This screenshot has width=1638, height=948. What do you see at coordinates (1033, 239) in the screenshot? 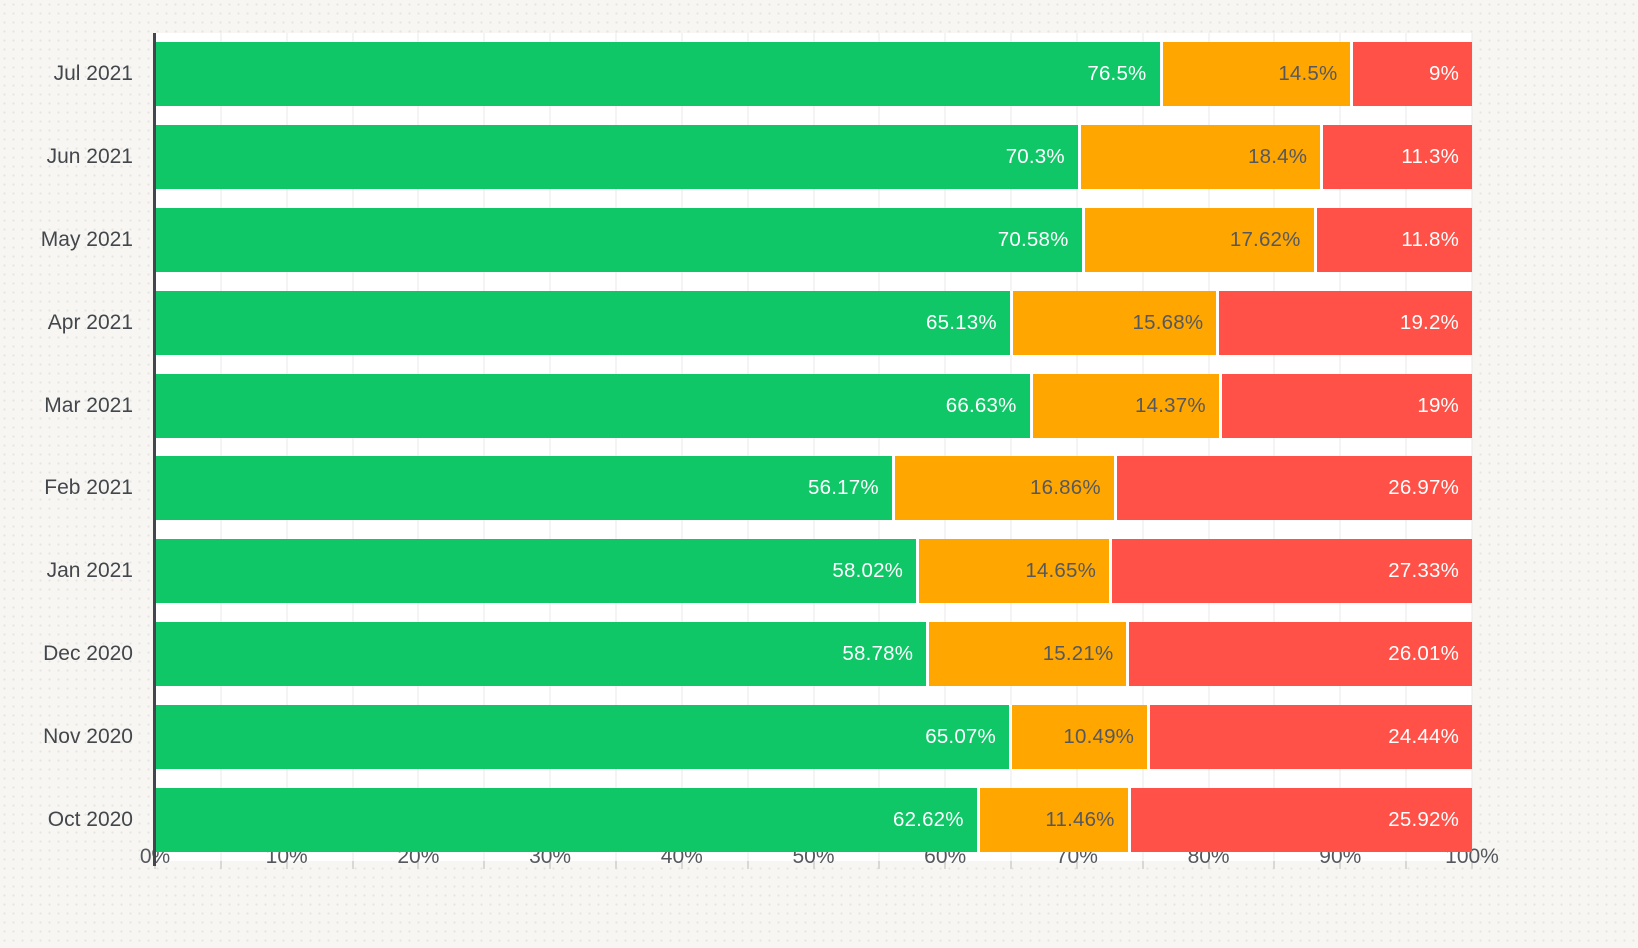
I see `bar-value-label: 70.58%` at bounding box center [1033, 239].